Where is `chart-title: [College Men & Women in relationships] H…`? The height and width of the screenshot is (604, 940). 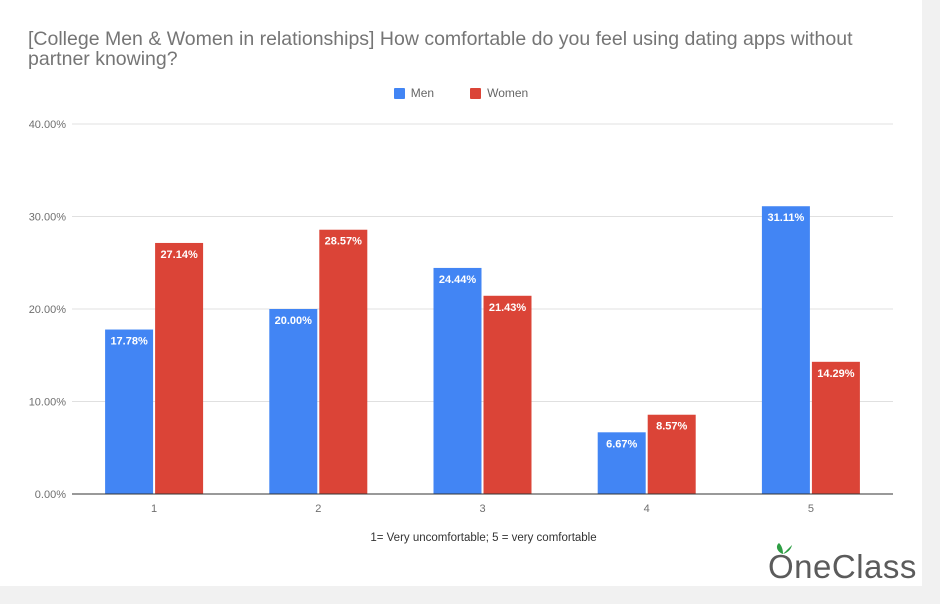
chart-title: [College Men & Women in relationships] H… is located at coordinates (440, 49).